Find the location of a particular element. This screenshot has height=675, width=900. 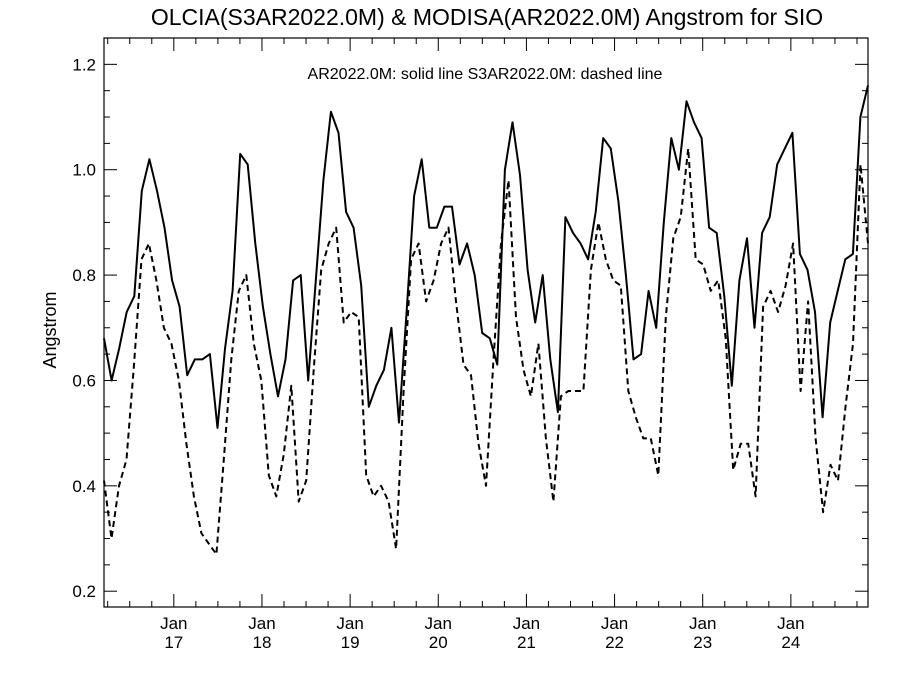

y-axis-label: Angstrom is located at coordinates (50, 329).